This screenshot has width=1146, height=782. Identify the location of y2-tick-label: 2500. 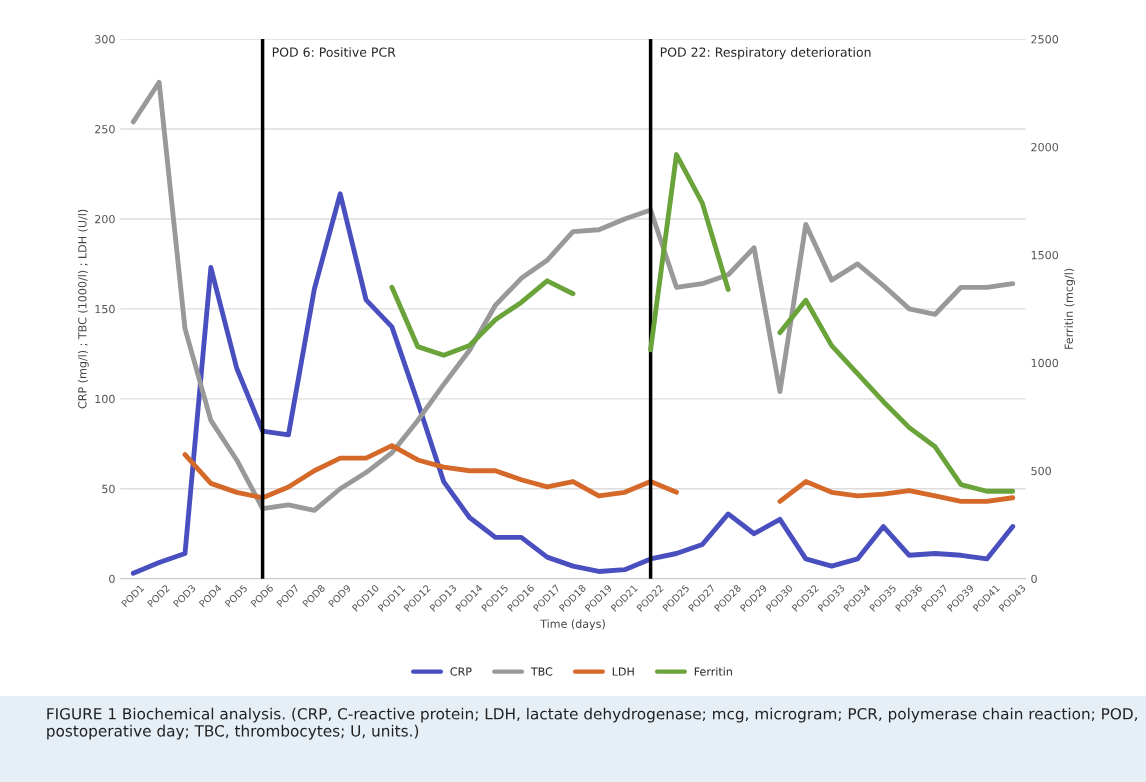
(1045, 39).